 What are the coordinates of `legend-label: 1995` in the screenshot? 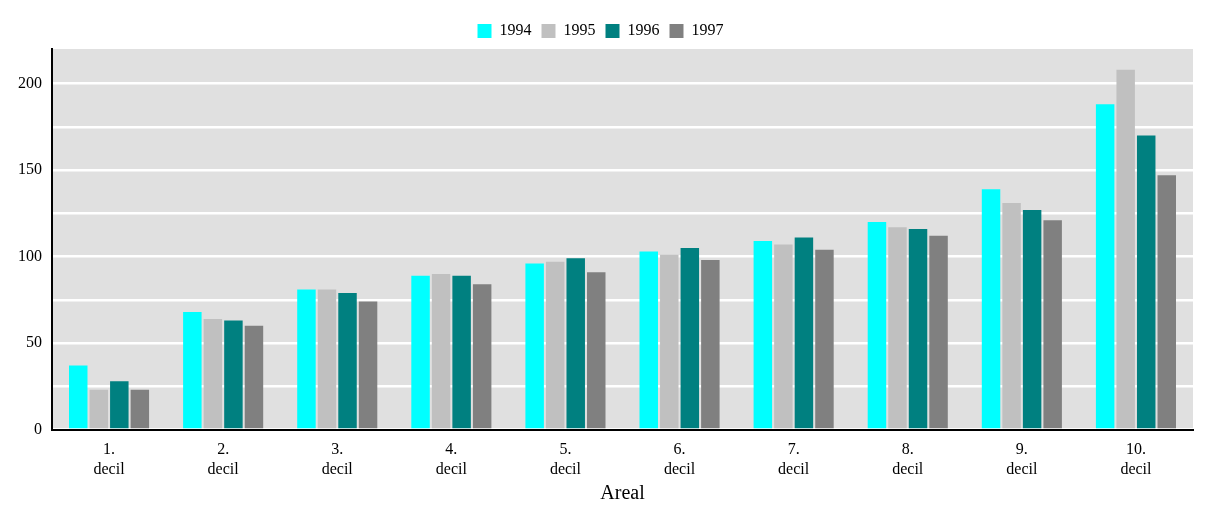 It's located at (579, 30).